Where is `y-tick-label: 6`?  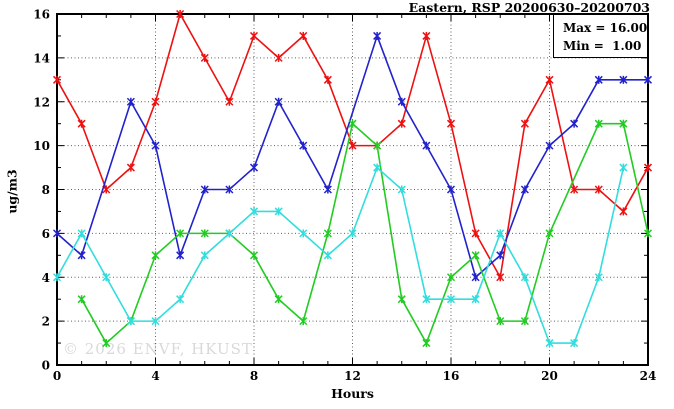
y-tick-label: 6 is located at coordinates (46, 234).